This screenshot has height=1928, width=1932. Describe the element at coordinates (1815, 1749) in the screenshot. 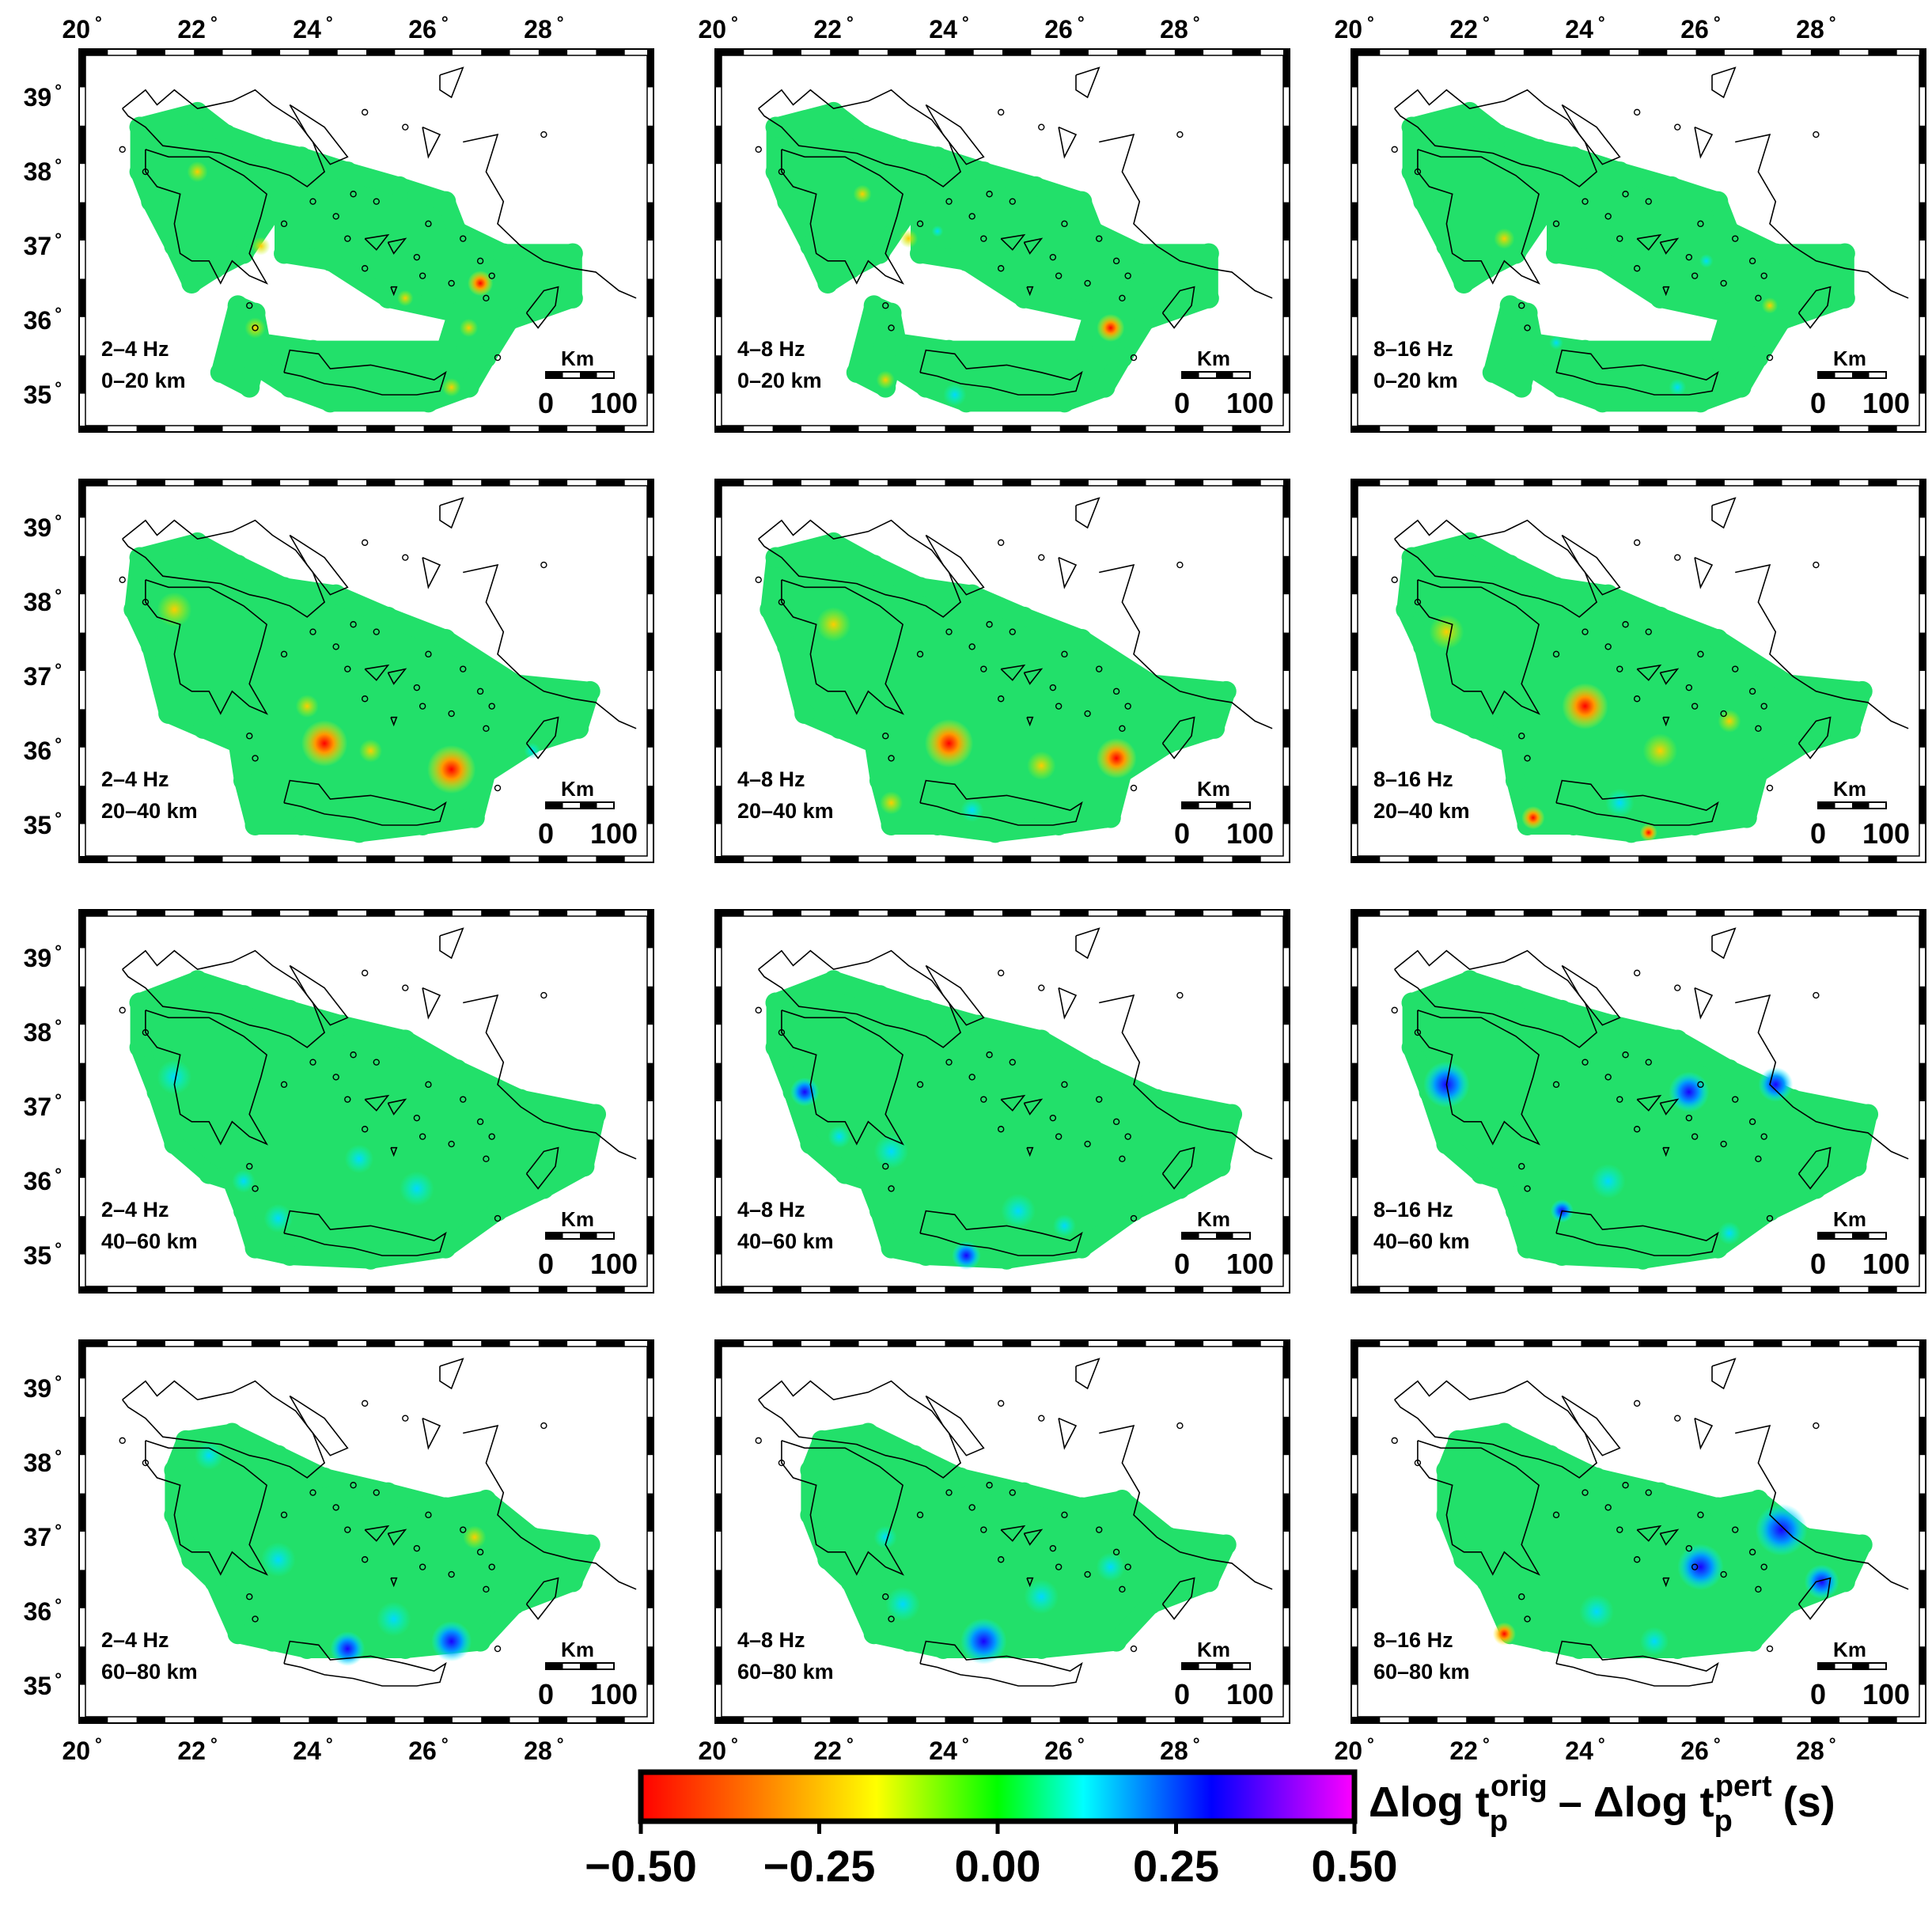

I see `lon-tick-label: 28 °` at that location.